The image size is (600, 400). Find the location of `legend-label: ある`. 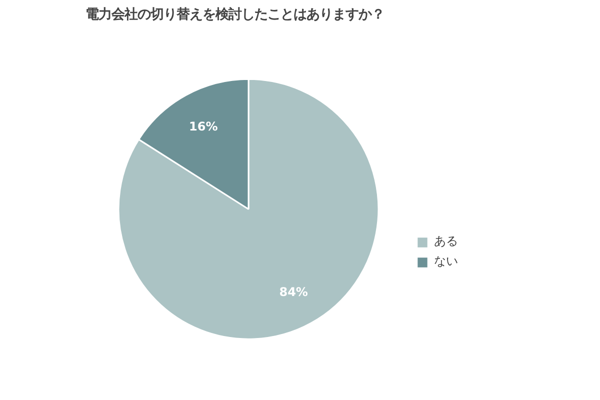

legend-label: ある is located at coordinates (446, 241).